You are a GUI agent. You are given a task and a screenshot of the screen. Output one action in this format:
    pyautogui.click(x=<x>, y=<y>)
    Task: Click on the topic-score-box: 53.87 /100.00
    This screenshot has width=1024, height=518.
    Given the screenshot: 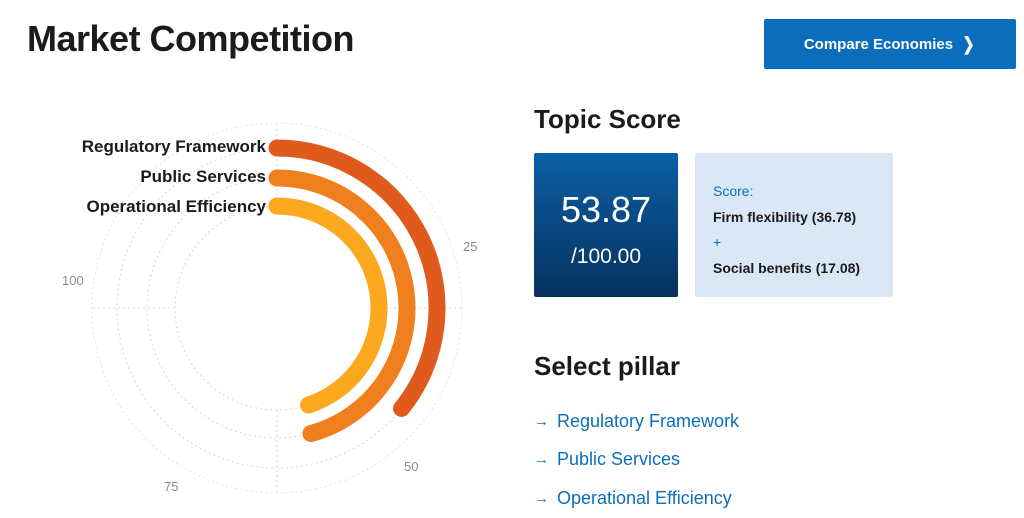 What is the action you would take?
    pyautogui.click(x=606, y=225)
    